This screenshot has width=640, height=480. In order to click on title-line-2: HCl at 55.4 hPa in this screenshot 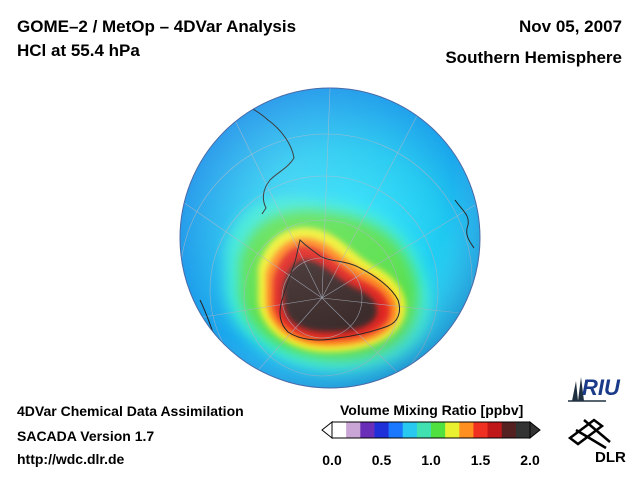, I will do `click(78, 50)`.